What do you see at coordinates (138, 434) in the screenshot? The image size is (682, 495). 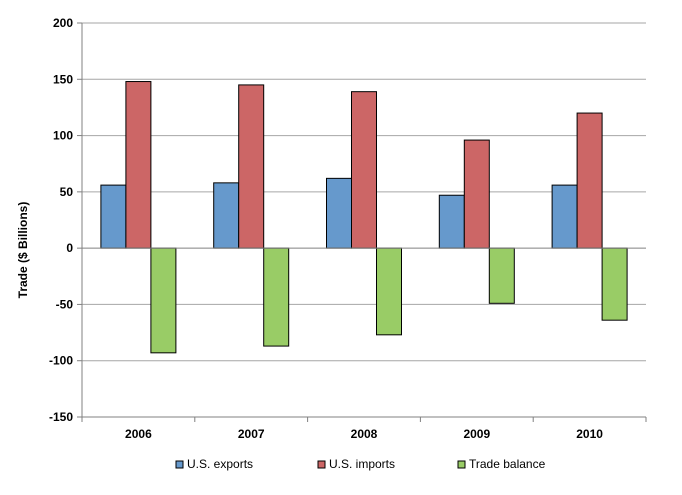 I see `x-tick-label: 2006` at bounding box center [138, 434].